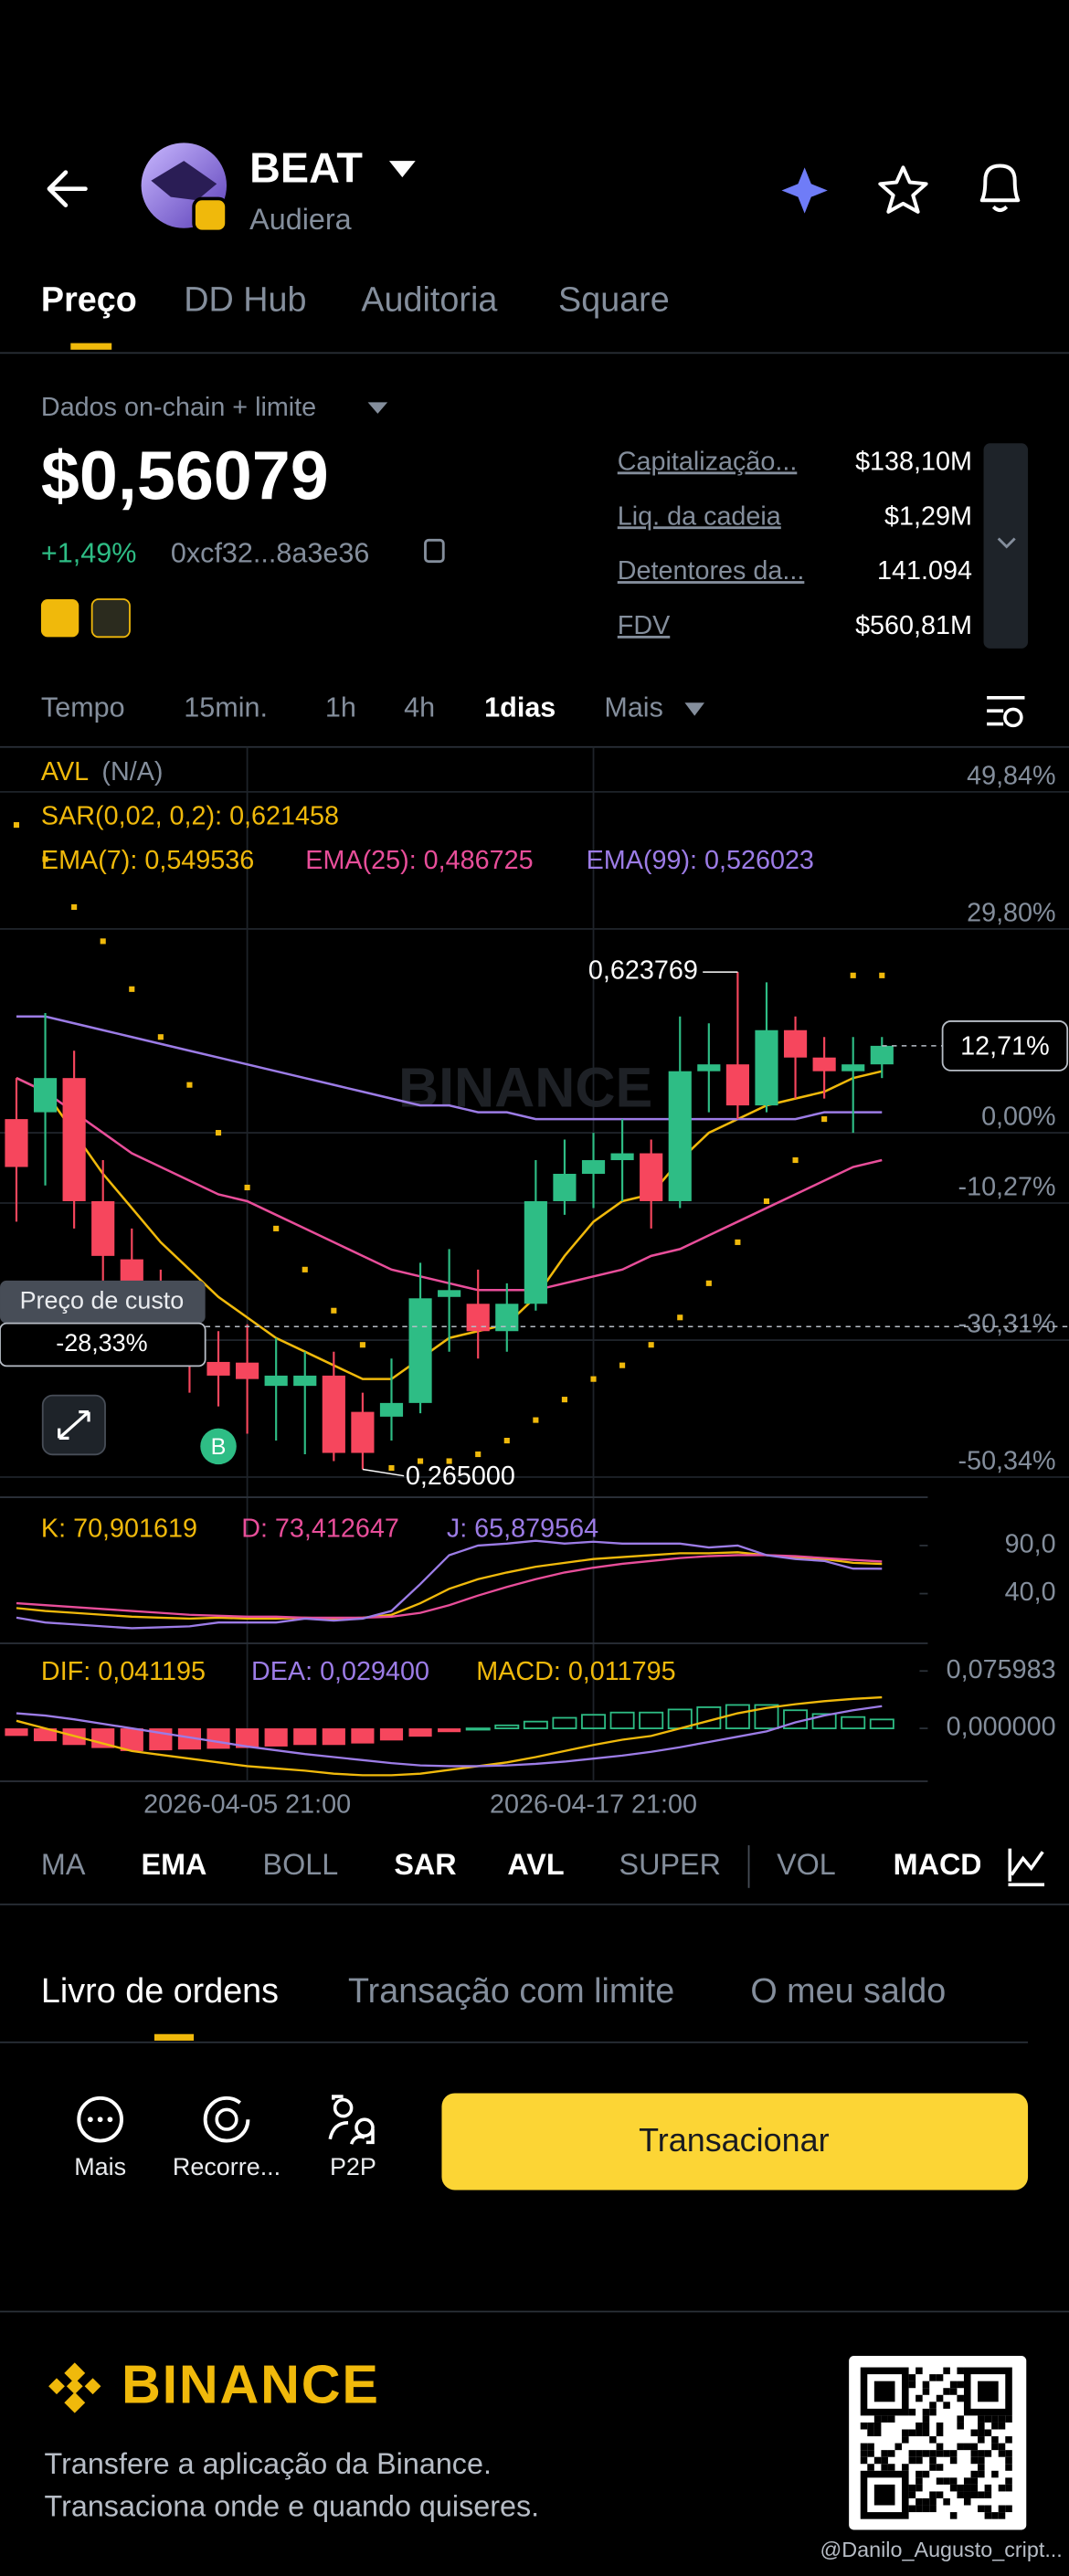 This screenshot has height=2576, width=1069. What do you see at coordinates (520, 707) in the screenshot?
I see `interval-tab: 1dias` at bounding box center [520, 707].